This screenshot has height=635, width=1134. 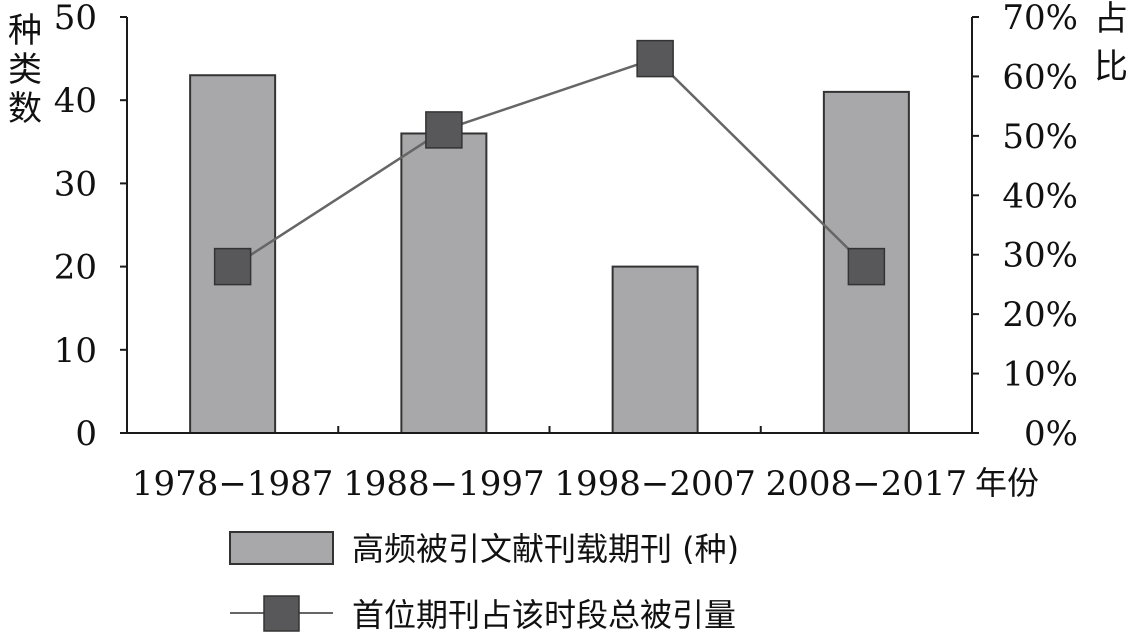 I want to click on x-axis-label: 年份, so click(x=1007, y=483).